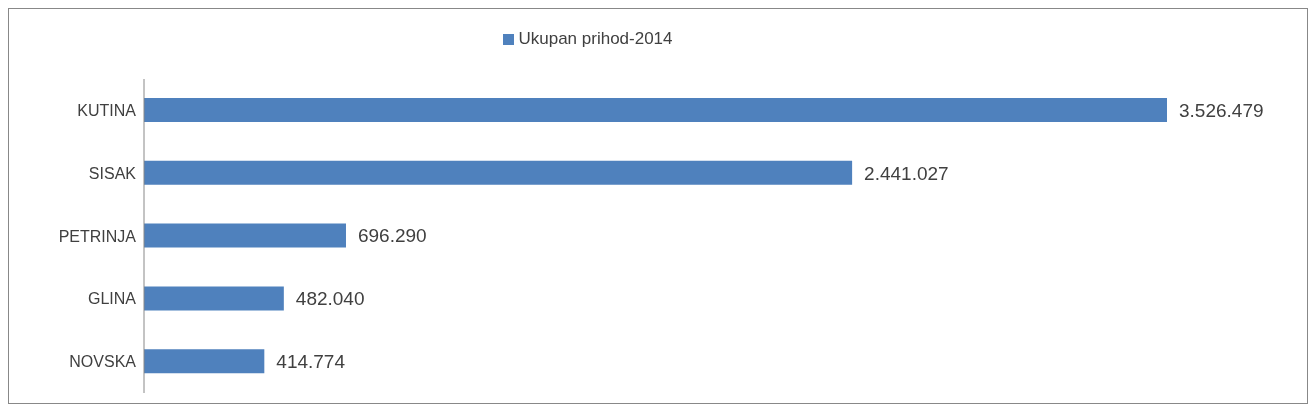 This screenshot has height=412, width=1316. I want to click on y-tick-label: NOVSKA, so click(103, 362).